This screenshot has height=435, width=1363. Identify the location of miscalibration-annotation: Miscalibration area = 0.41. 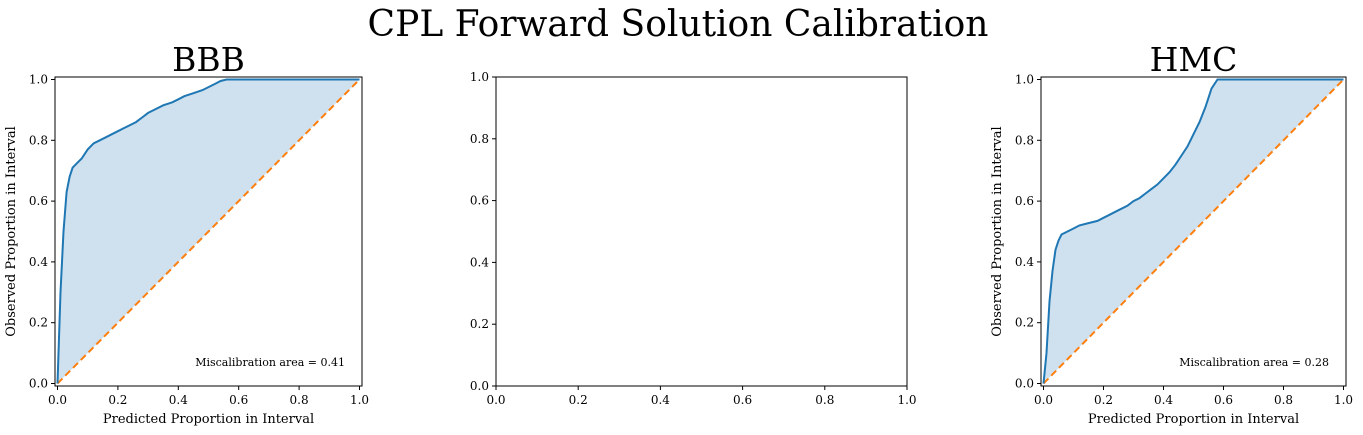
(270, 362).